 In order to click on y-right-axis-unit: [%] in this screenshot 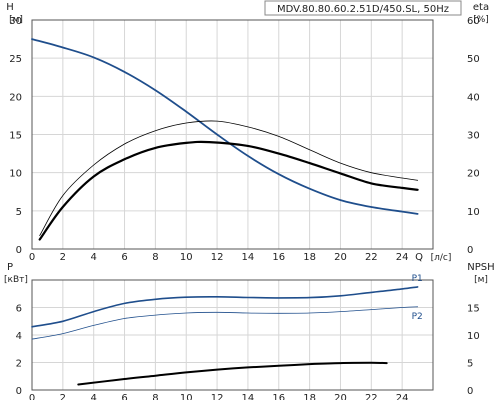, I will do `click(481, 20)`.